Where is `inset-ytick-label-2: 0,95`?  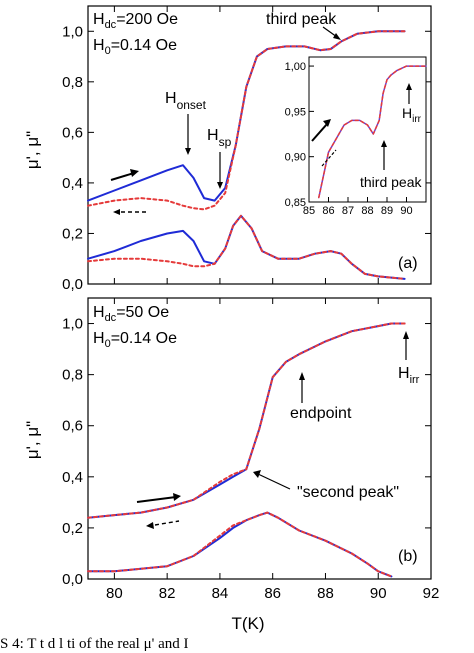
inset-ytick-label-2: 0,95 is located at coordinates (295, 112).